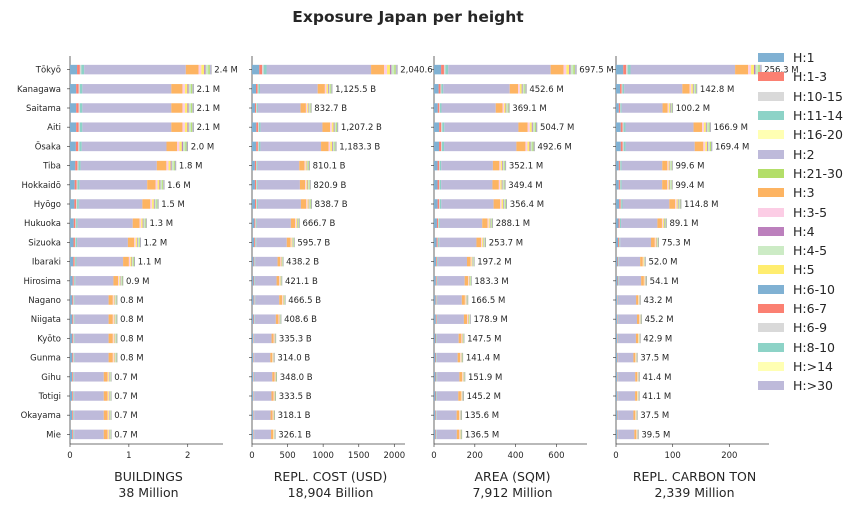  I want to click on bar-value-label: 288.1 M, so click(513, 224).